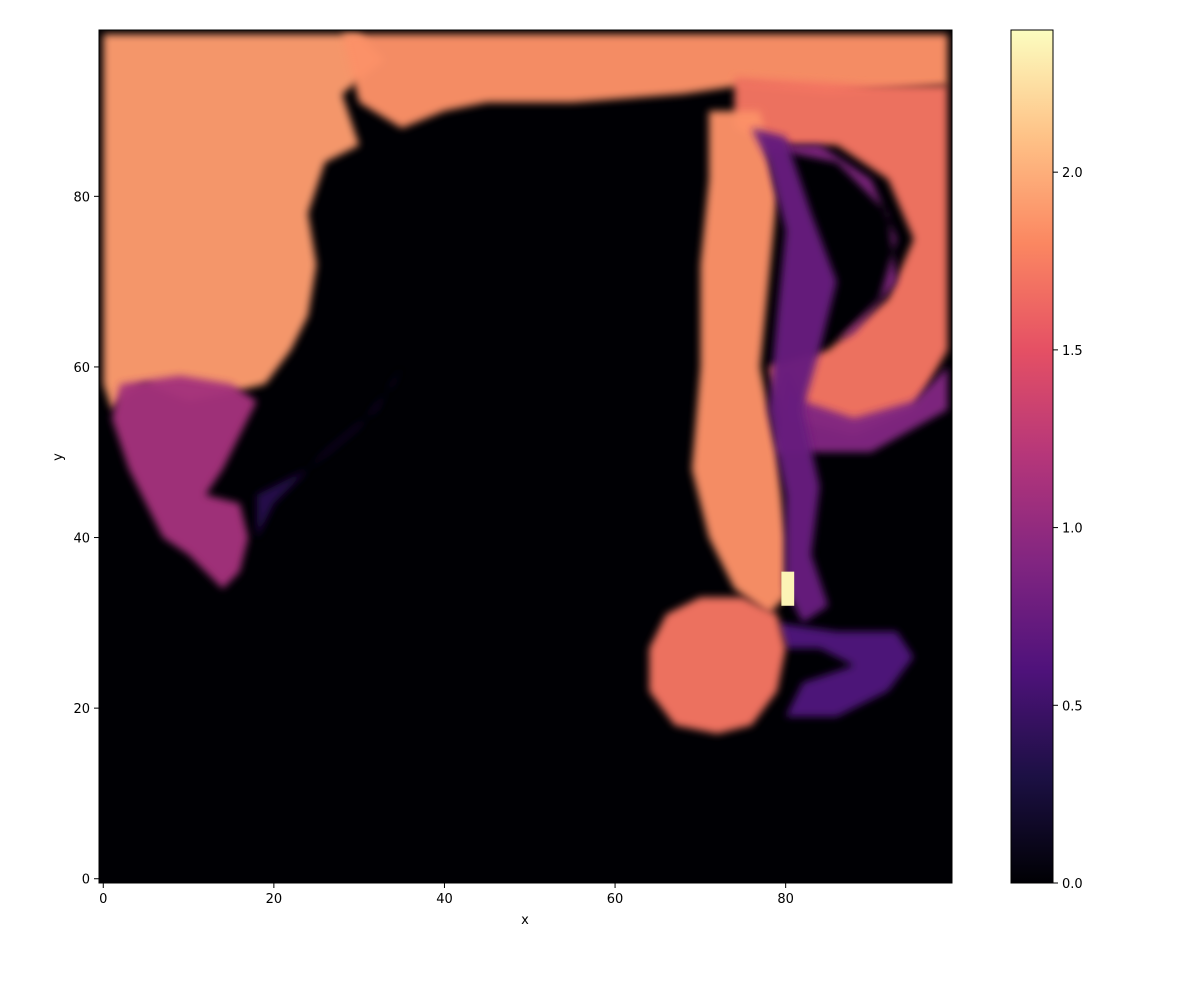 The height and width of the screenshot is (1000, 1200). What do you see at coordinates (81, 709) in the screenshot?
I see `y-tick-label: 20` at bounding box center [81, 709].